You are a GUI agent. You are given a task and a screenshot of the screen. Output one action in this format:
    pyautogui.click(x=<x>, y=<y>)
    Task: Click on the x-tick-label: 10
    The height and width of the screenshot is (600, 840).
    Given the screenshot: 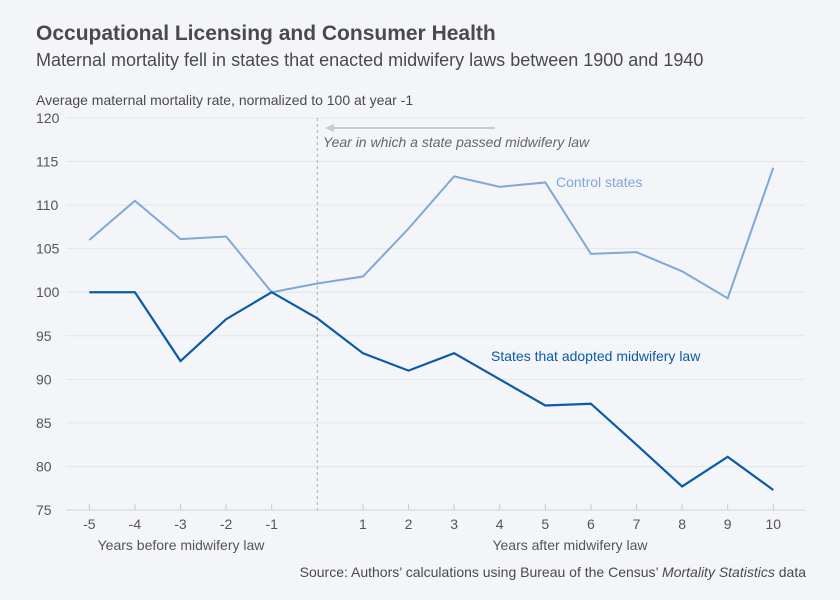 What is the action you would take?
    pyautogui.click(x=774, y=524)
    